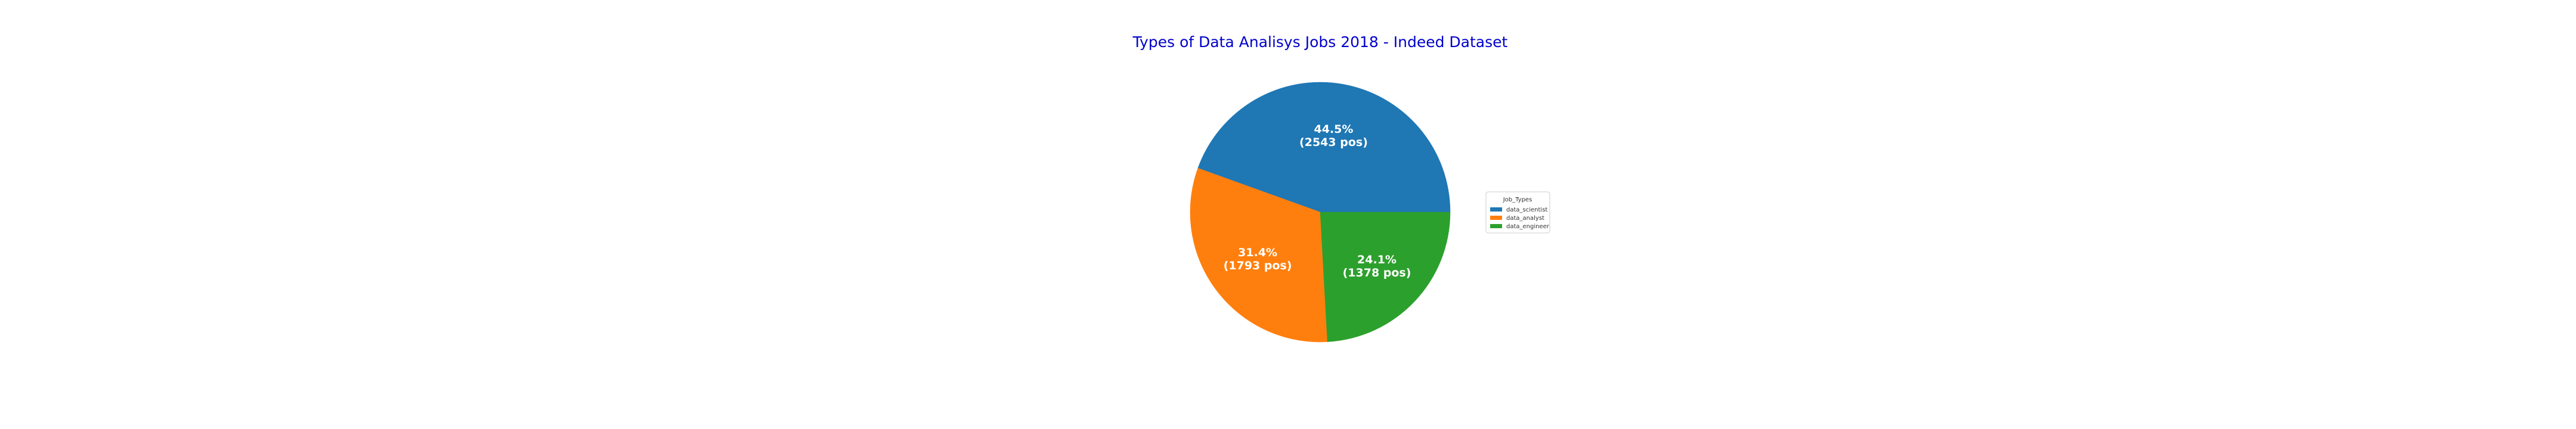  I want to click on slice-percent-label: 31.4%, so click(1257, 252).